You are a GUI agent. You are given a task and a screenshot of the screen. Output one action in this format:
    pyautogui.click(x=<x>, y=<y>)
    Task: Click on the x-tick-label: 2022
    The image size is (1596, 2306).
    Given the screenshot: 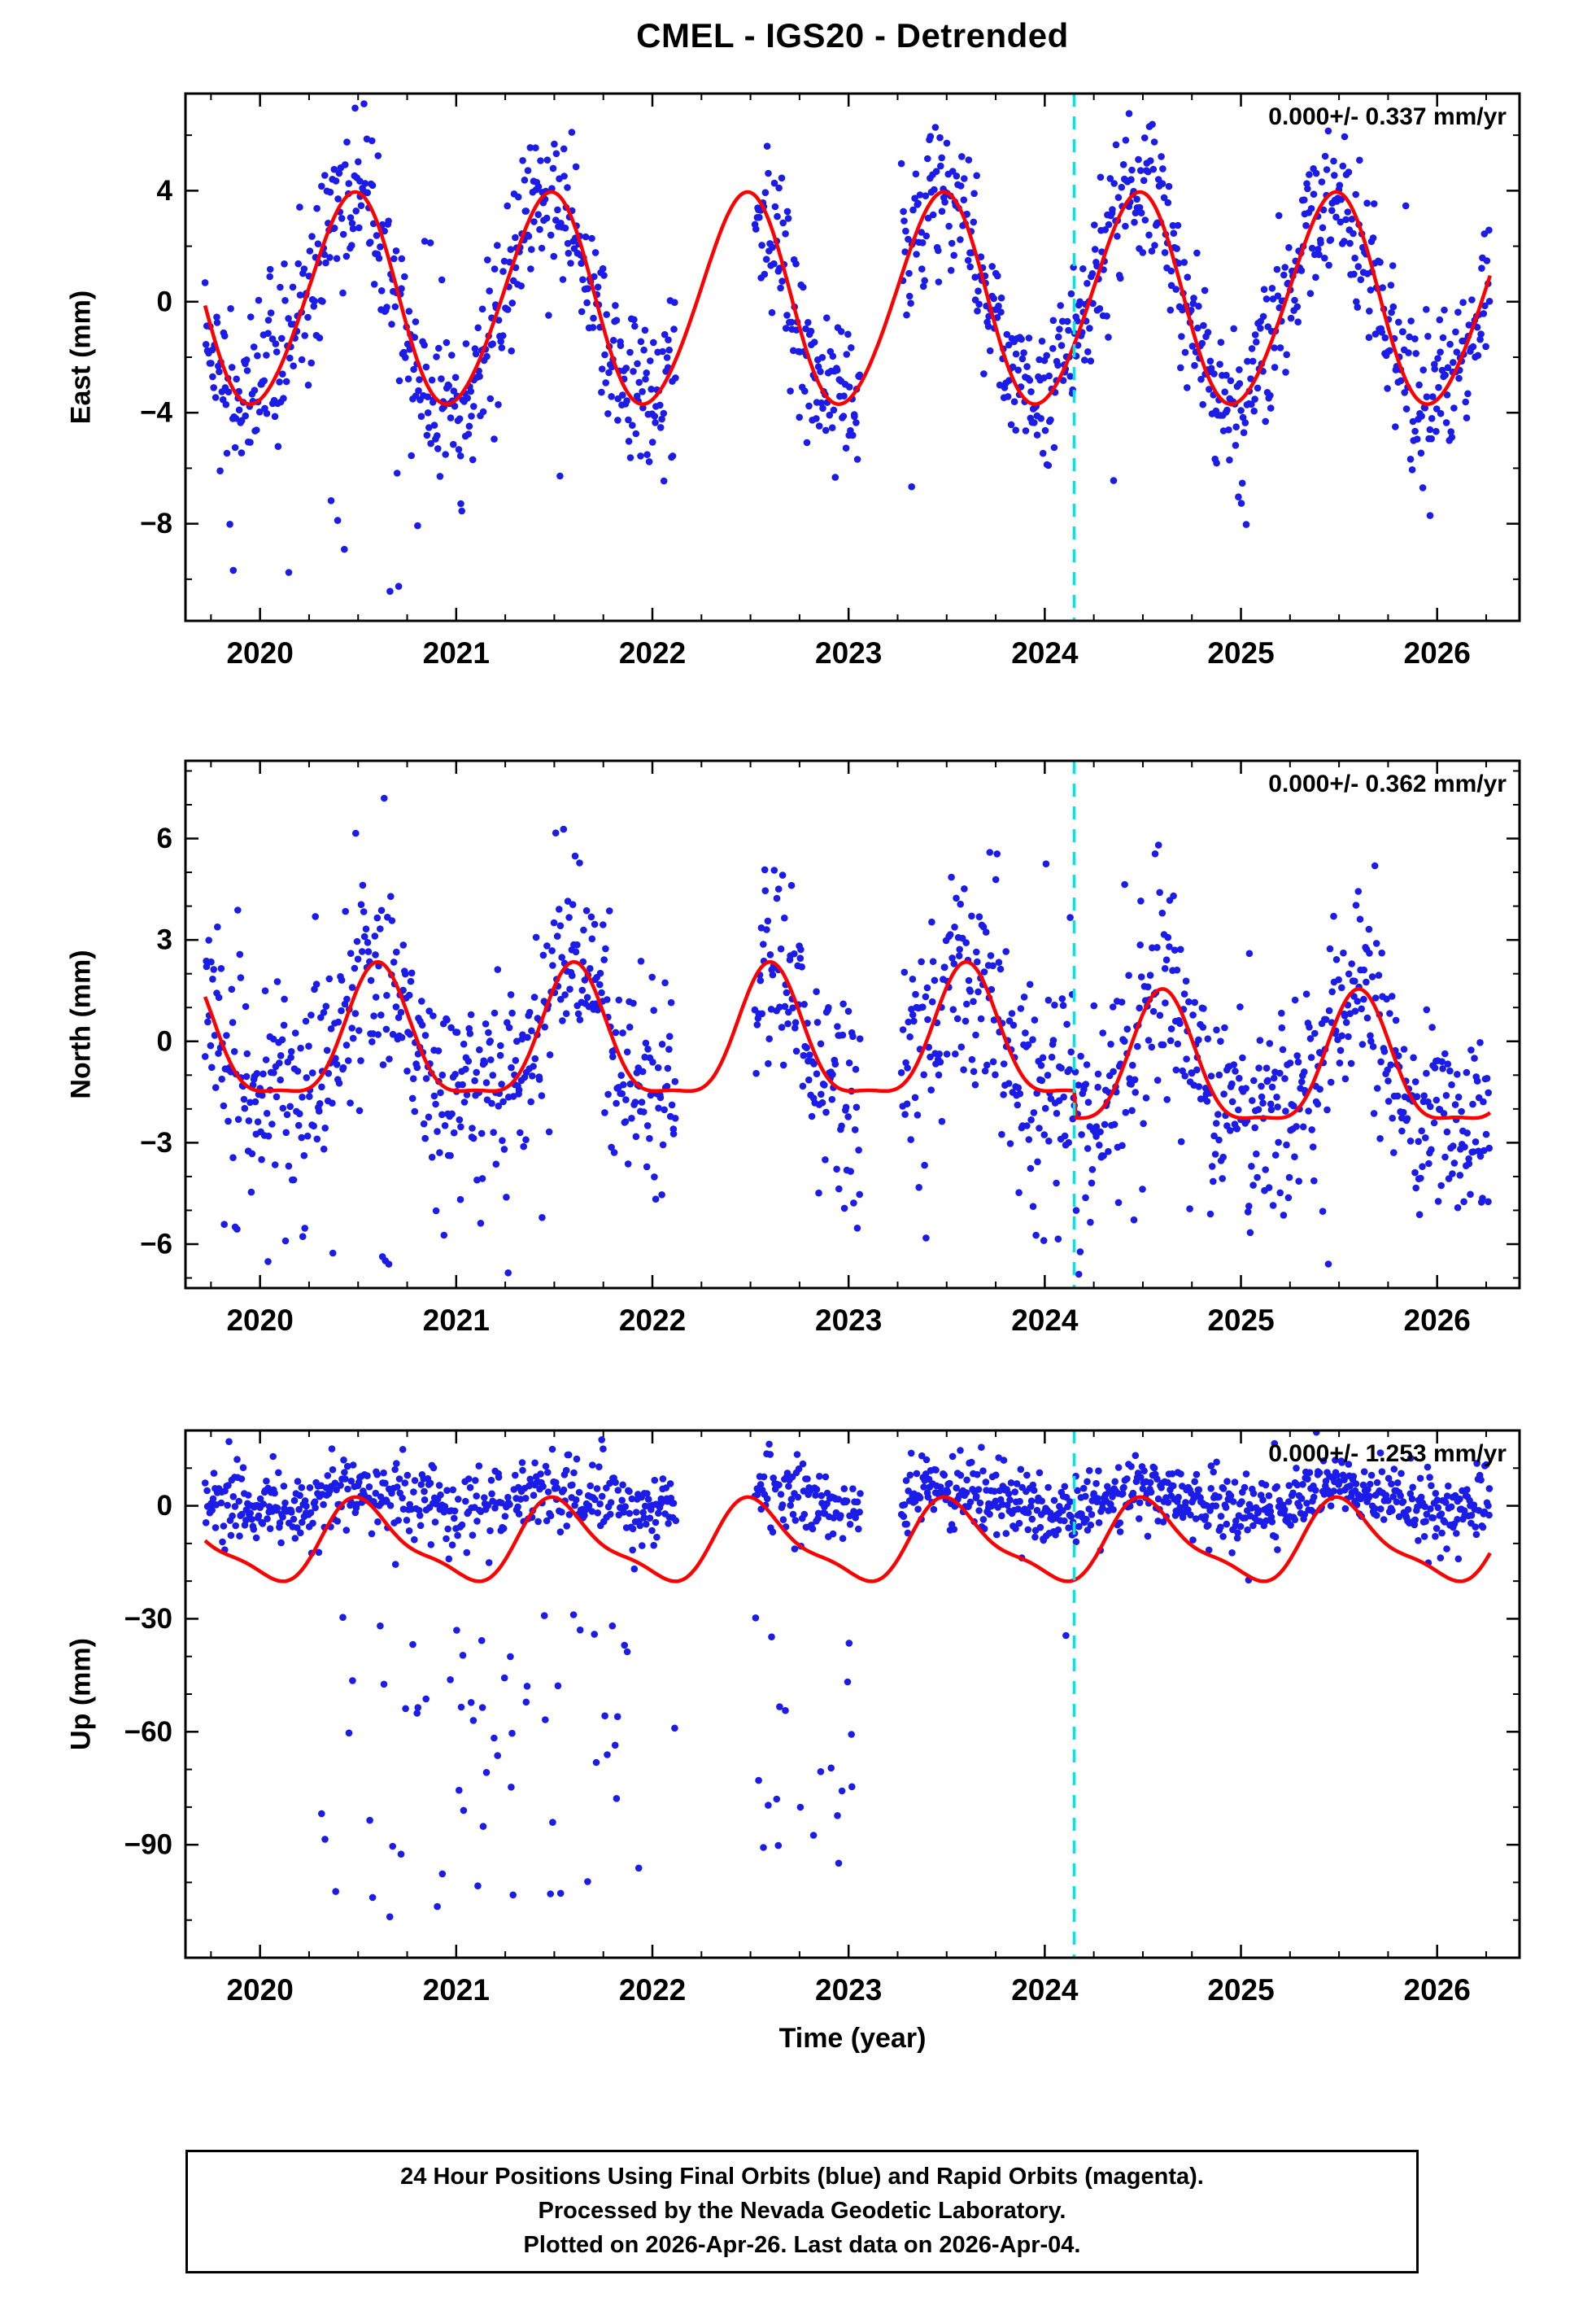 What is the action you would take?
    pyautogui.click(x=652, y=1990)
    